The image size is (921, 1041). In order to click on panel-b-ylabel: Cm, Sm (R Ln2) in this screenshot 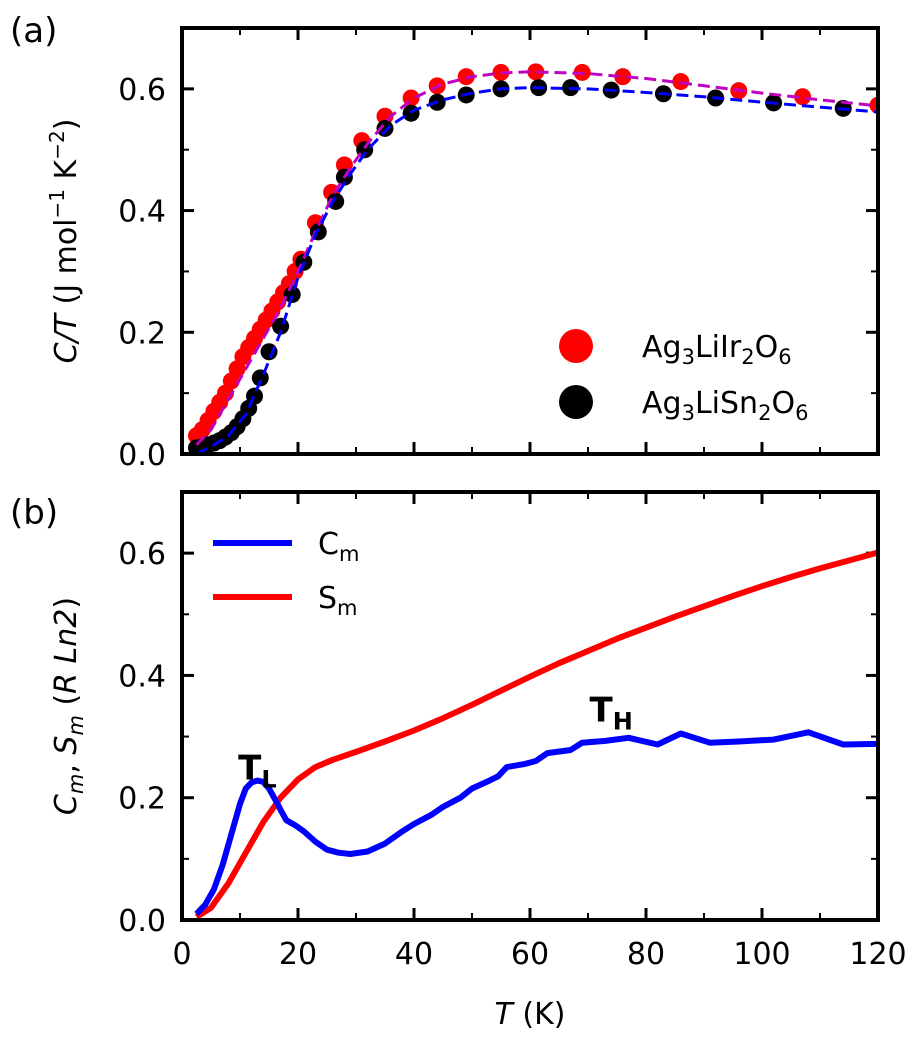, I will do `click(68, 706)`.